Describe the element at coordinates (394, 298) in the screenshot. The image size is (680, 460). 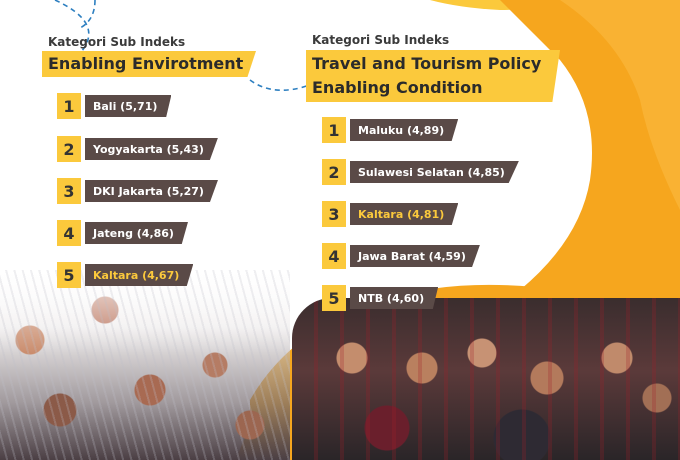
I see `rank-label: NTB (4,60)` at that location.